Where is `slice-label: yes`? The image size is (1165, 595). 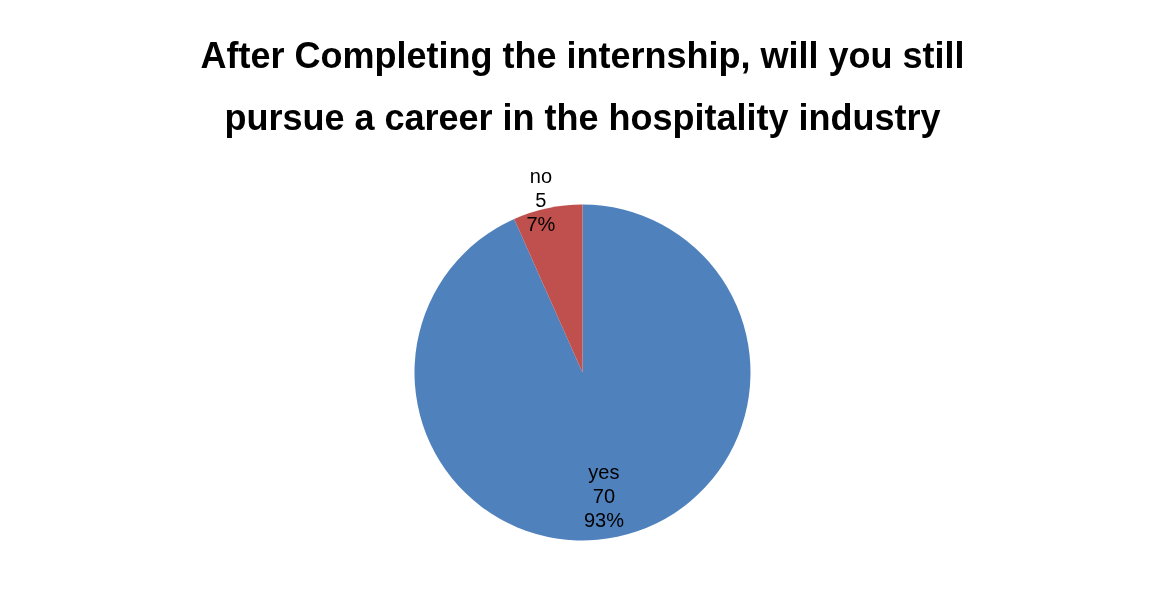
slice-label: yes is located at coordinates (604, 472).